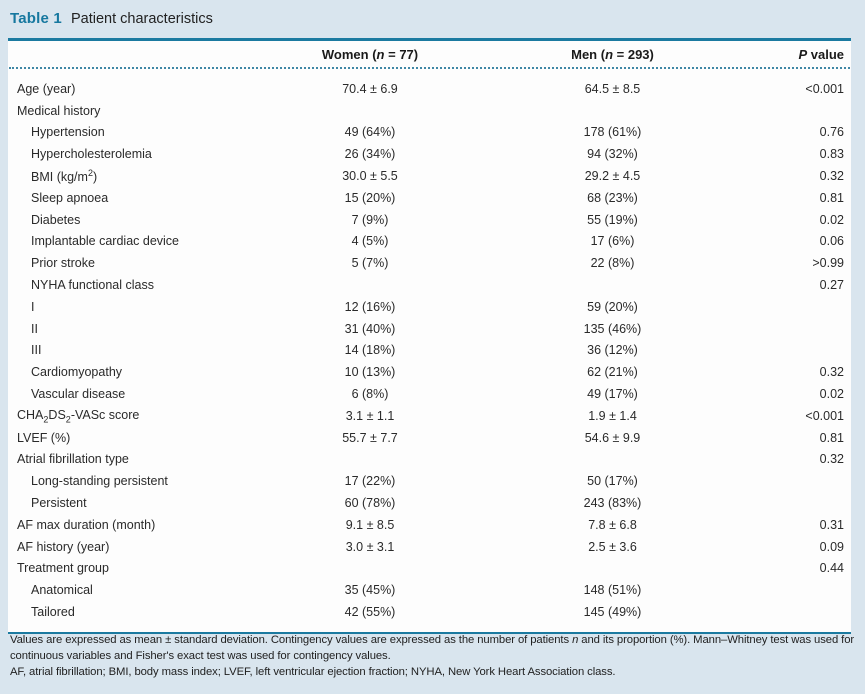 Image resolution: width=865 pixels, height=694 pixels. Describe the element at coordinates (429, 503) in the screenshot. I see `table-row: Persistent 60 (78%) 243 (83%)` at that location.